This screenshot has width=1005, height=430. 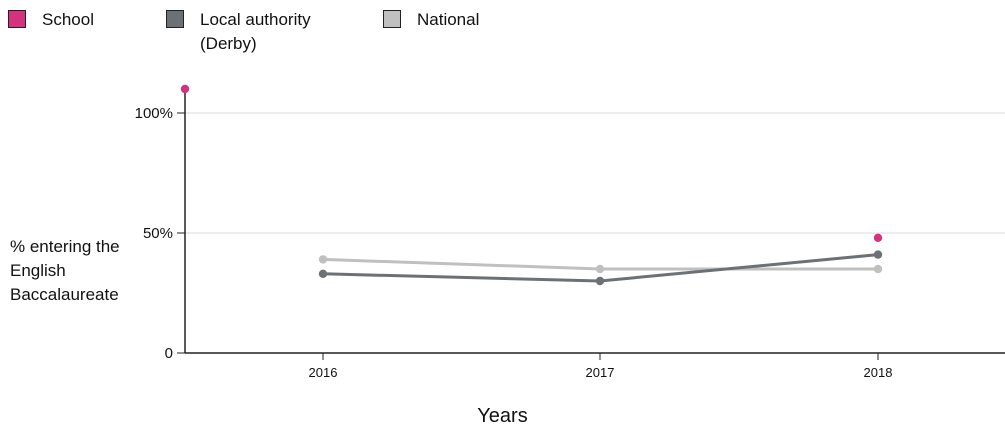 What do you see at coordinates (323, 372) in the screenshot?
I see `x-tick-label-2016: 2016` at bounding box center [323, 372].